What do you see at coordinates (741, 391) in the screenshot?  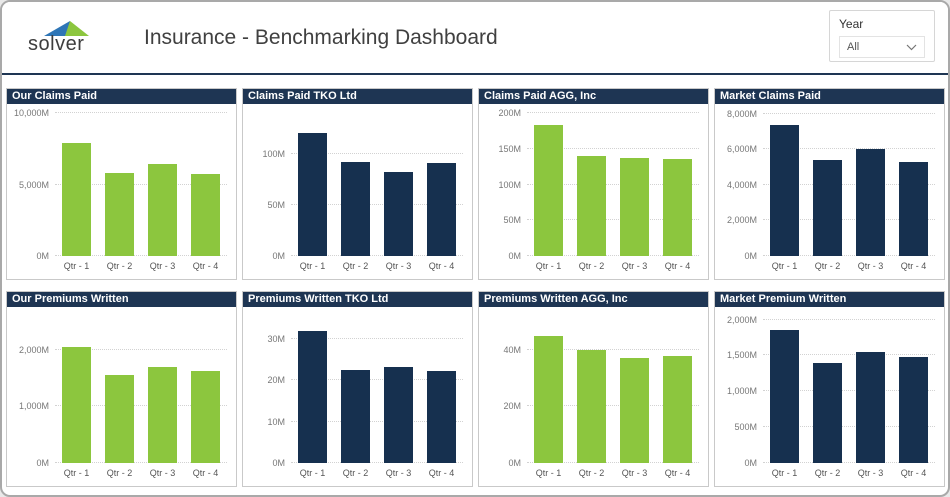 I see `y-axis-tick-label: 1,000M` at bounding box center [741, 391].